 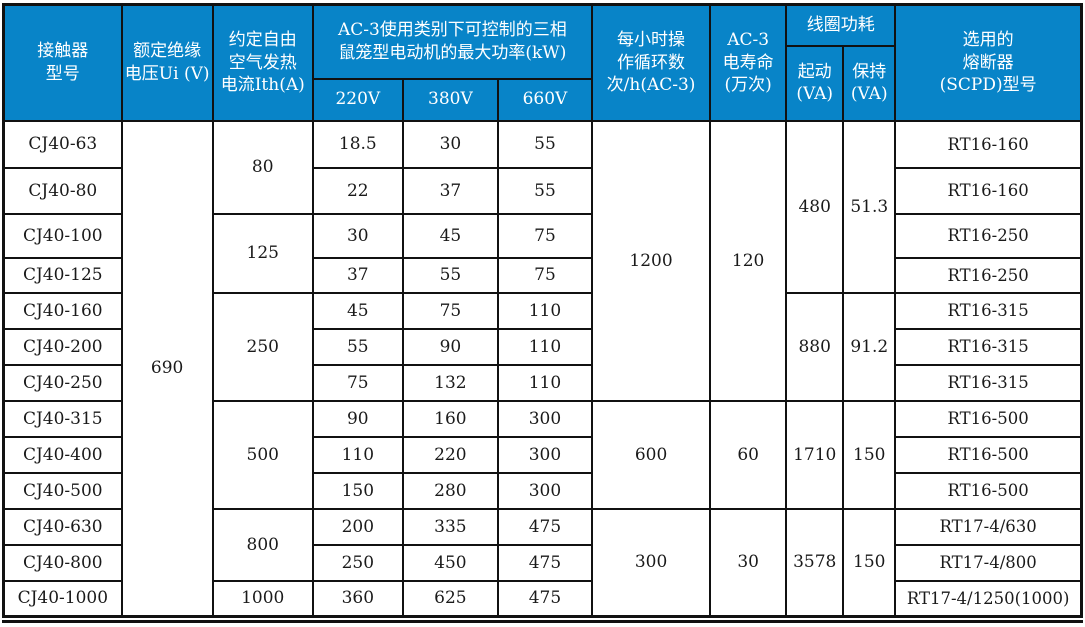 What do you see at coordinates (452, 41) in the screenshot?
I see `header-power-group: AC-3使用类别下可控制的三相 鼠笼型电动机的最大功率(kW)` at bounding box center [452, 41].